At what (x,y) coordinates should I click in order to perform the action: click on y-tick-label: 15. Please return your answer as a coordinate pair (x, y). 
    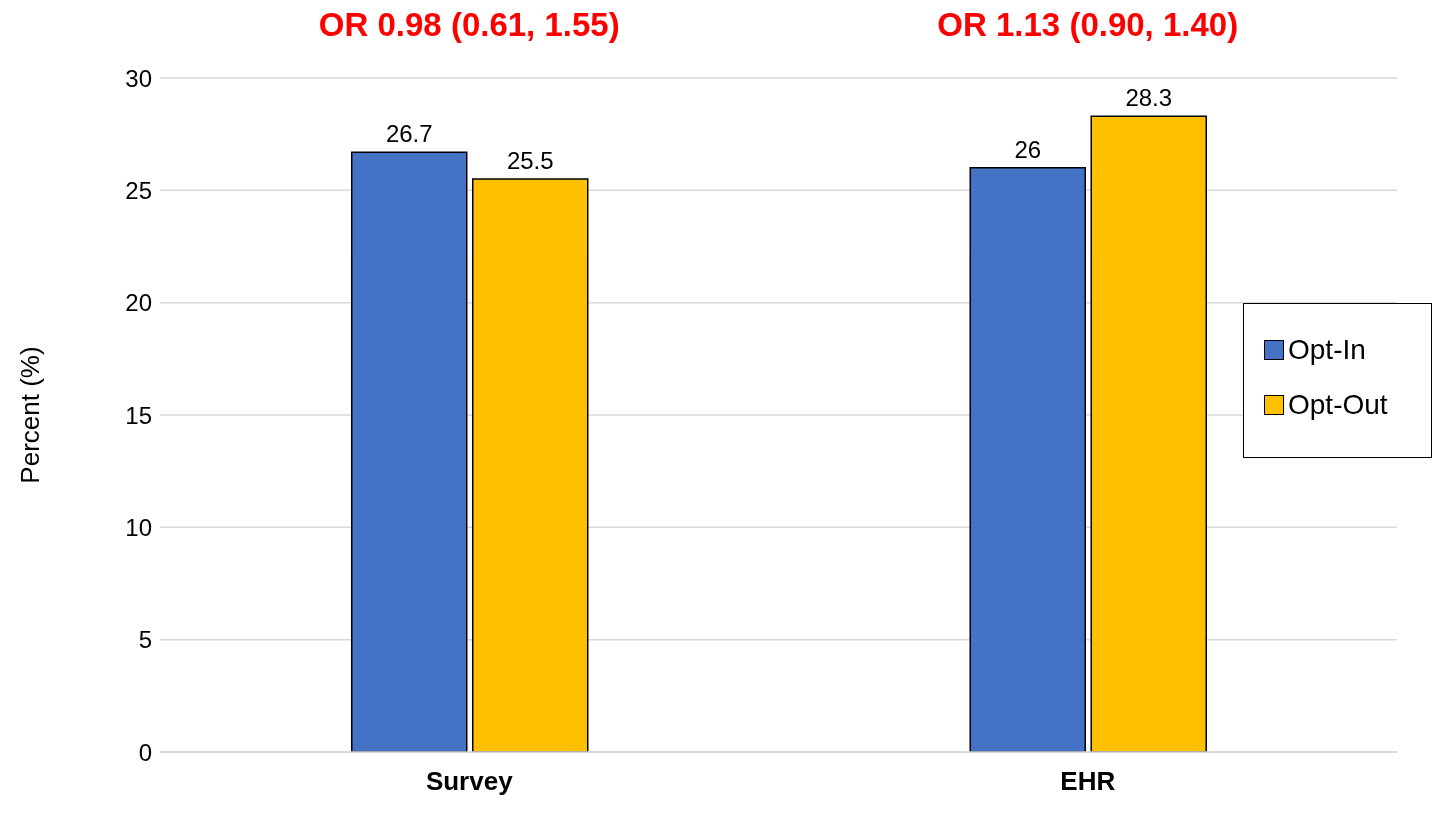
    Looking at the image, I should click on (138, 415).